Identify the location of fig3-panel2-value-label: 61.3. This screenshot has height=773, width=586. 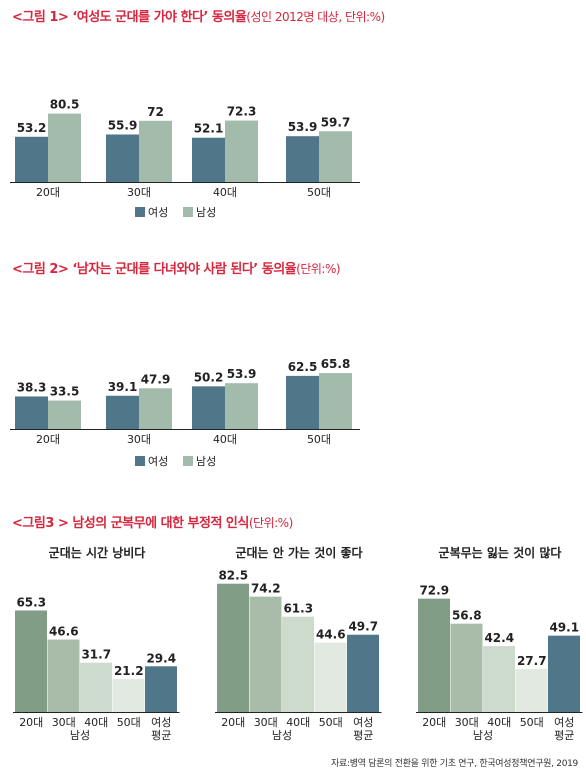
(298, 609).